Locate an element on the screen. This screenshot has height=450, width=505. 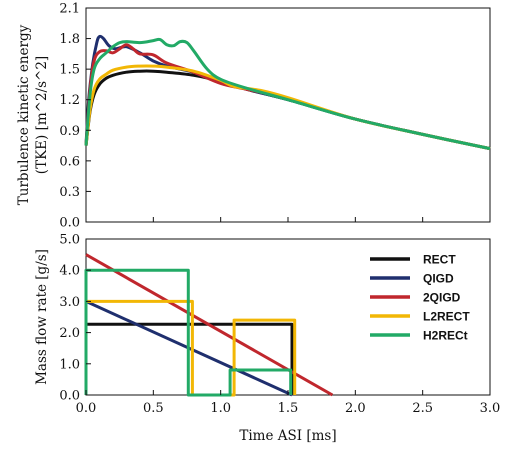
tke-y-axis-label-line1: Turbulence kinetic energy is located at coordinates (24, 114).